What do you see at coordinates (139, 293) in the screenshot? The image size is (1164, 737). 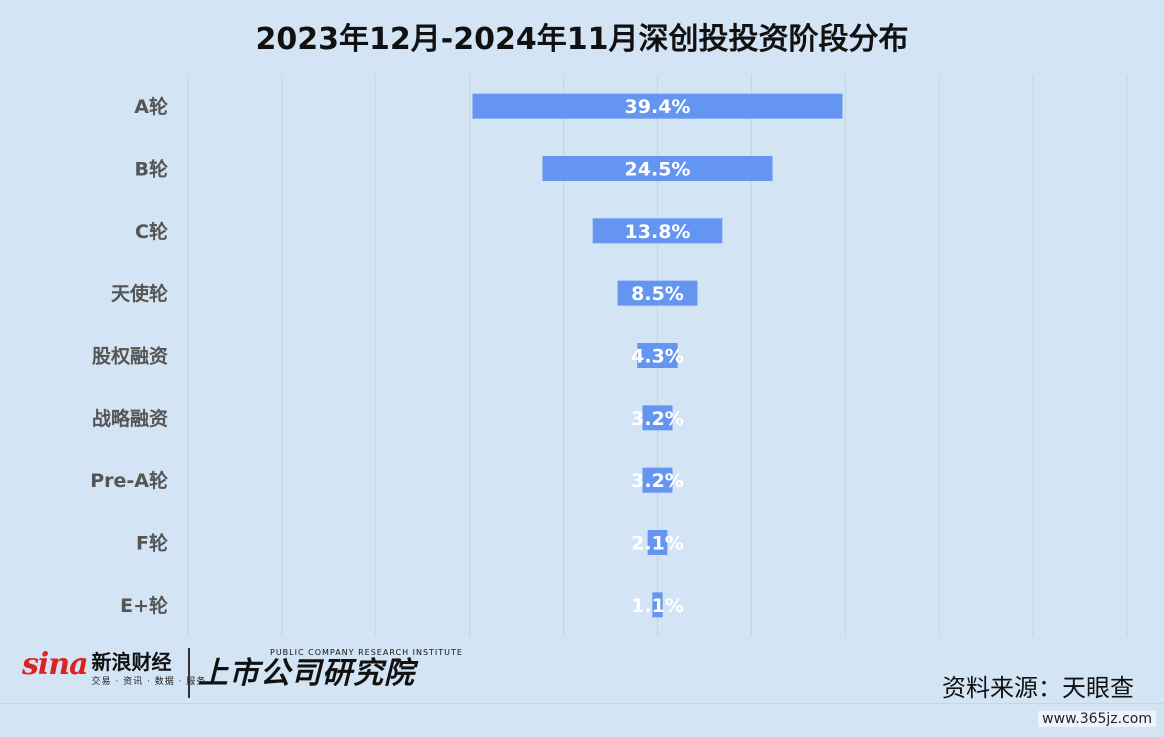 I see `category-label: 天使轮` at bounding box center [139, 293].